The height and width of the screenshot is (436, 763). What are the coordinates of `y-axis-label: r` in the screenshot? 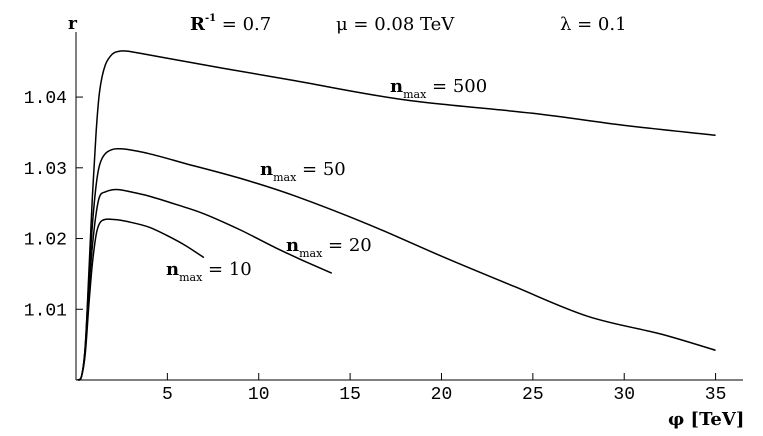 It's located at (73, 24).